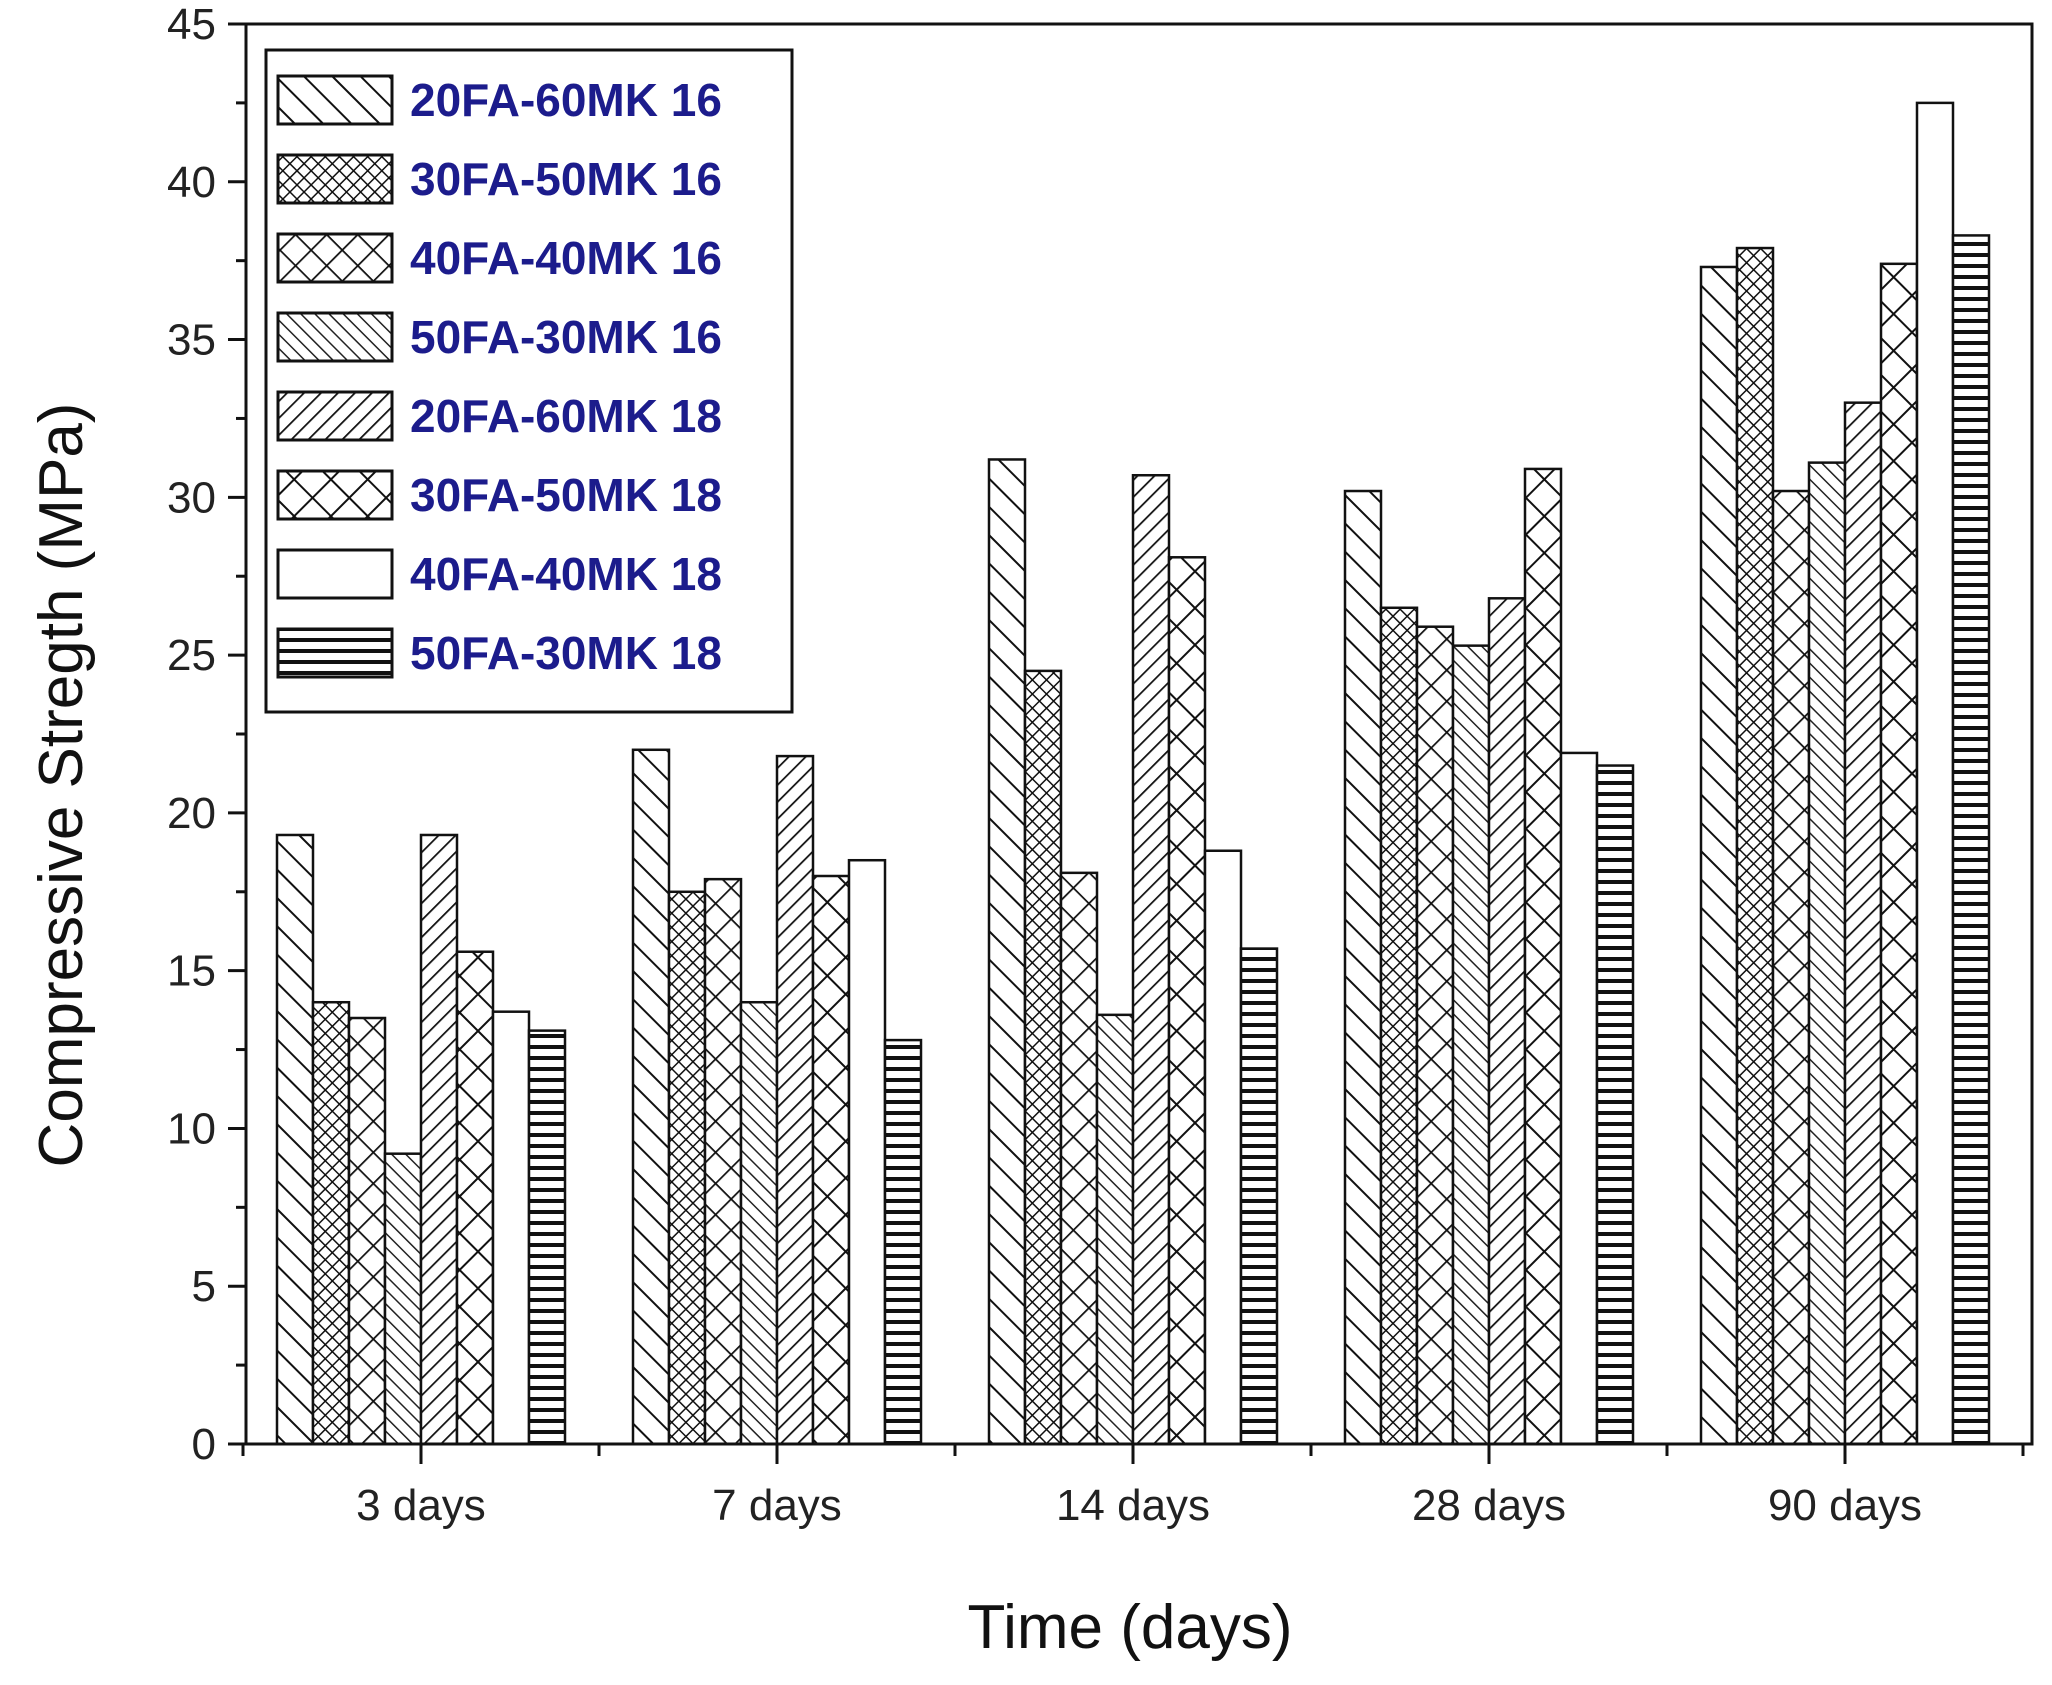 This screenshot has height=1685, width=2052. Describe the element at coordinates (1489, 1505) in the screenshot. I see `x-tick-label: 28 days` at that location.